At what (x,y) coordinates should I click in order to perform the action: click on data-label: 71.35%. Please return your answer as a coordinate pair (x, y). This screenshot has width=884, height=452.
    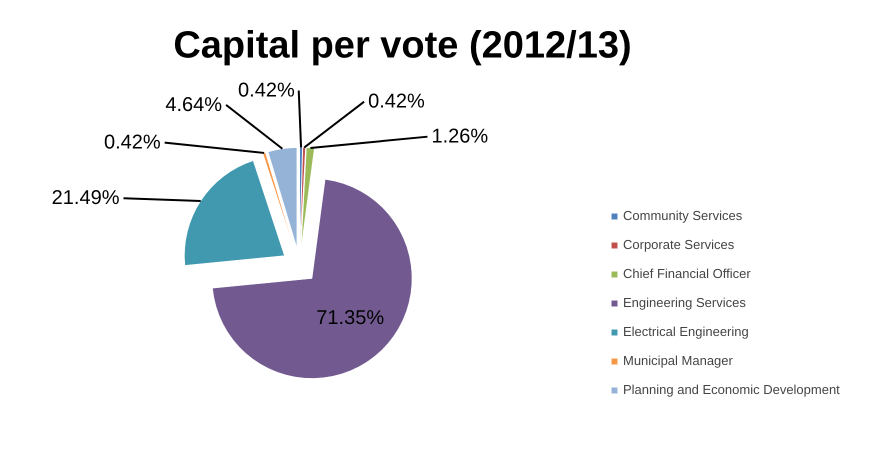
    Looking at the image, I should click on (350, 318).